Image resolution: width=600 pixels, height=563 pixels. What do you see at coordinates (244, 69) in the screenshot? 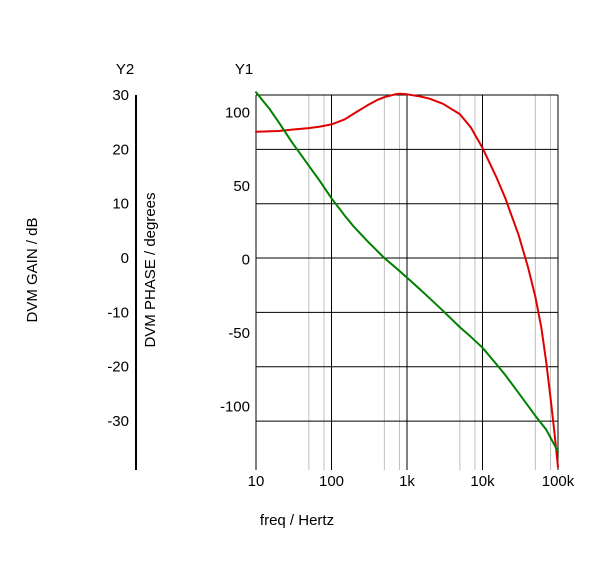
I see `y1-axis-header: Y1` at bounding box center [244, 69].